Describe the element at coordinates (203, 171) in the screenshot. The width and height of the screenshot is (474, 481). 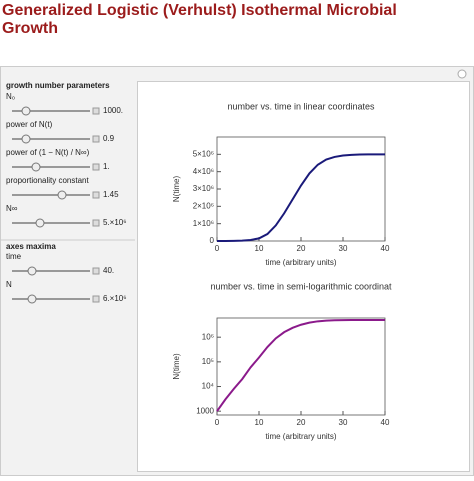
I see `y-tick-label: 4×10⁶` at that location.